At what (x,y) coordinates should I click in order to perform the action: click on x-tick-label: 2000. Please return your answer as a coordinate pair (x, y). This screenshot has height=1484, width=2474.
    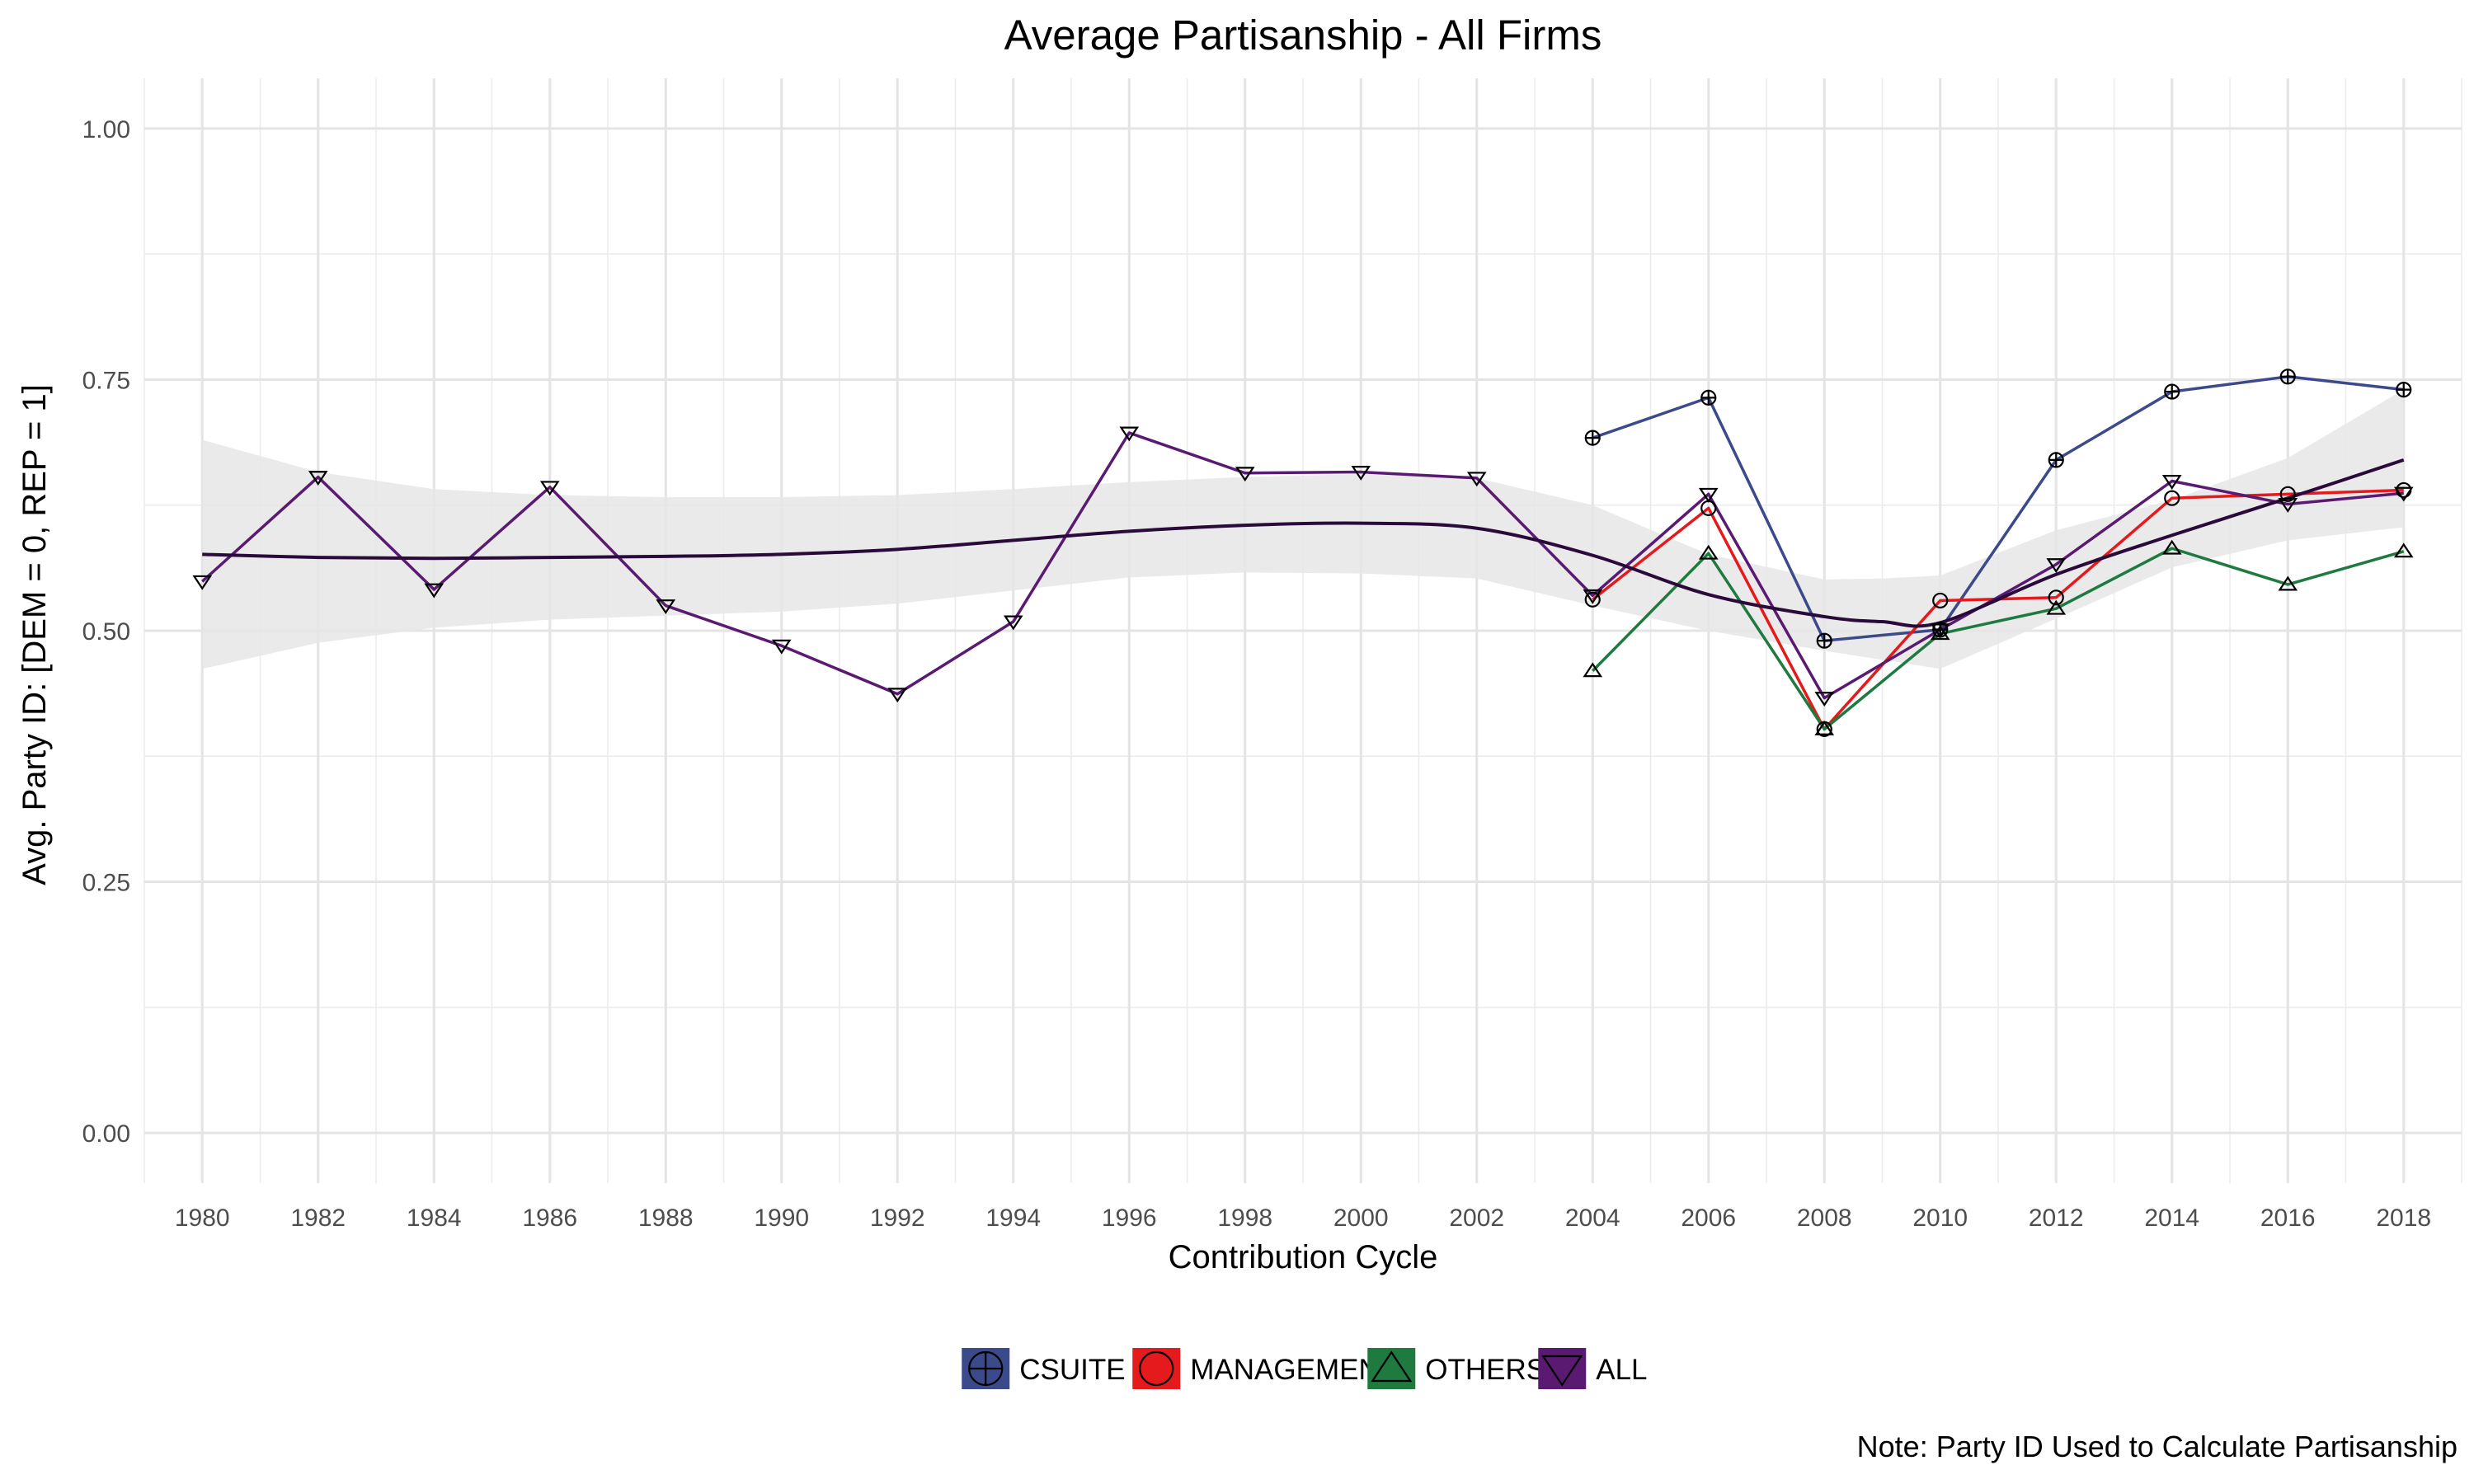
    Looking at the image, I should click on (1361, 1218).